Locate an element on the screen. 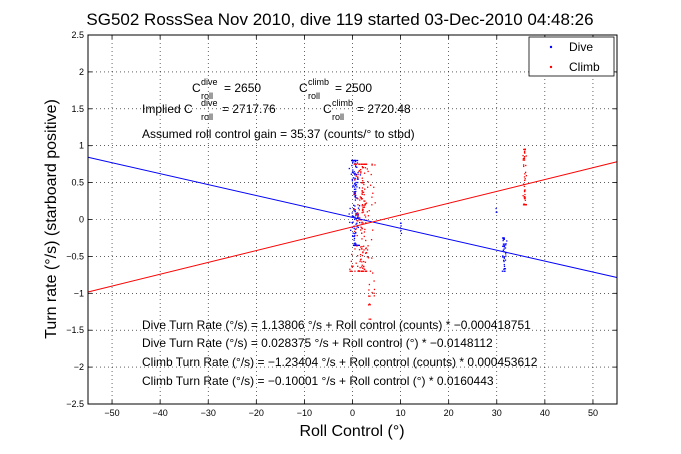  y-tick-label: 2 is located at coordinates (81, 72).